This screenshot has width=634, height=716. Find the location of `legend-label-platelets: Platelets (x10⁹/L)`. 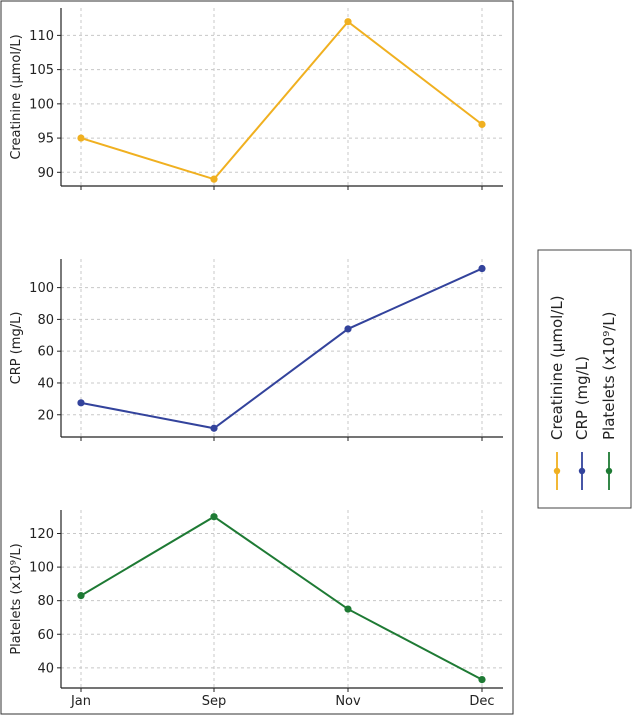

legend-label-platelets: Platelets (x10⁹/L) is located at coordinates (609, 376).